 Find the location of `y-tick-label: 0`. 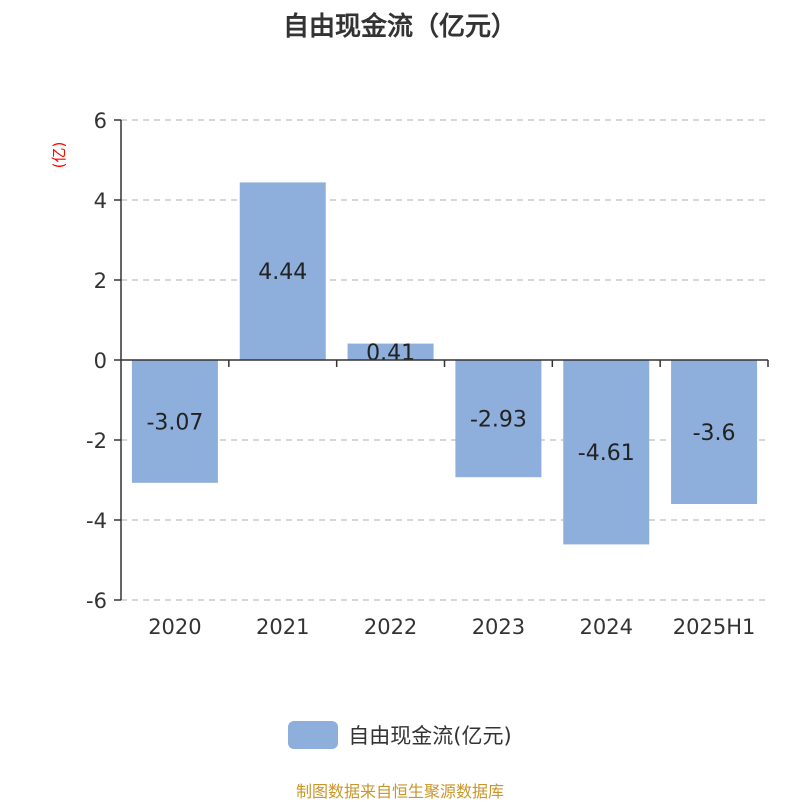

y-tick-label: 0 is located at coordinates (100, 361).